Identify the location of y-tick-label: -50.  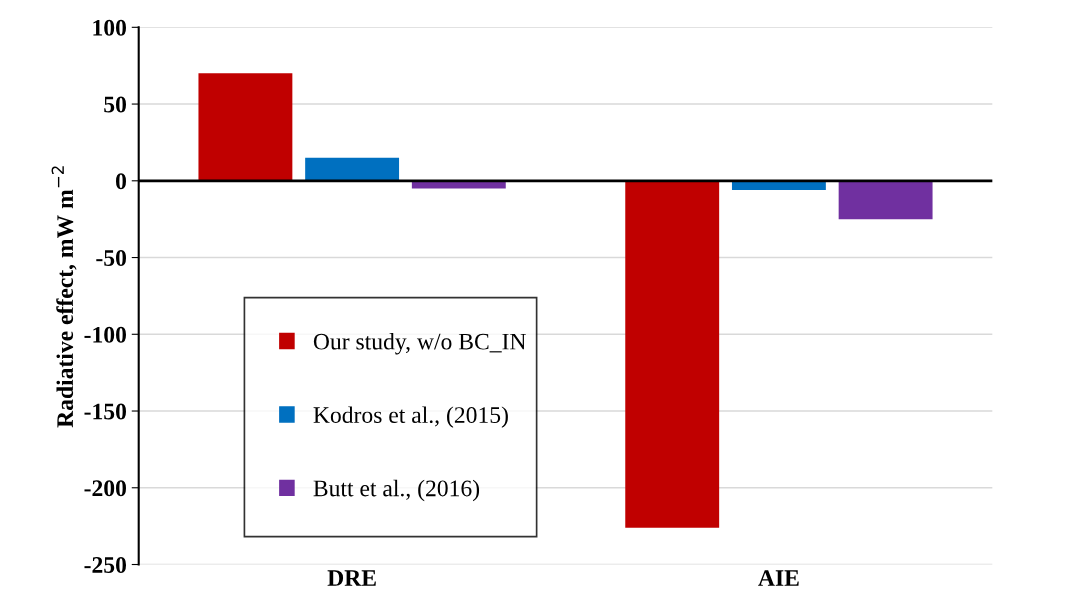
(111, 258).